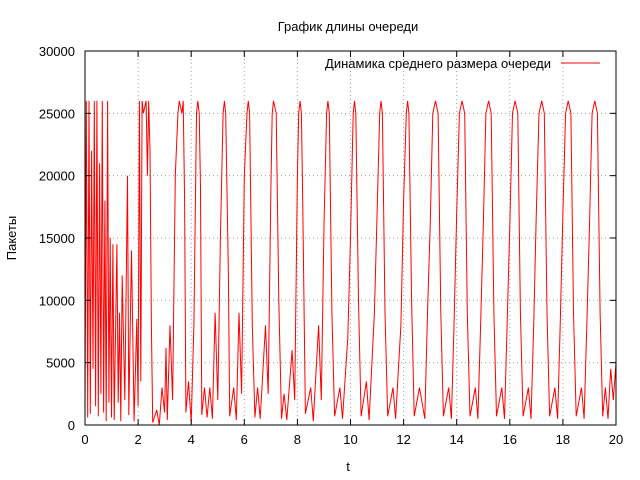 The width and height of the screenshot is (640, 480). What do you see at coordinates (563, 439) in the screenshot?
I see `x-tick-label: 18` at bounding box center [563, 439].